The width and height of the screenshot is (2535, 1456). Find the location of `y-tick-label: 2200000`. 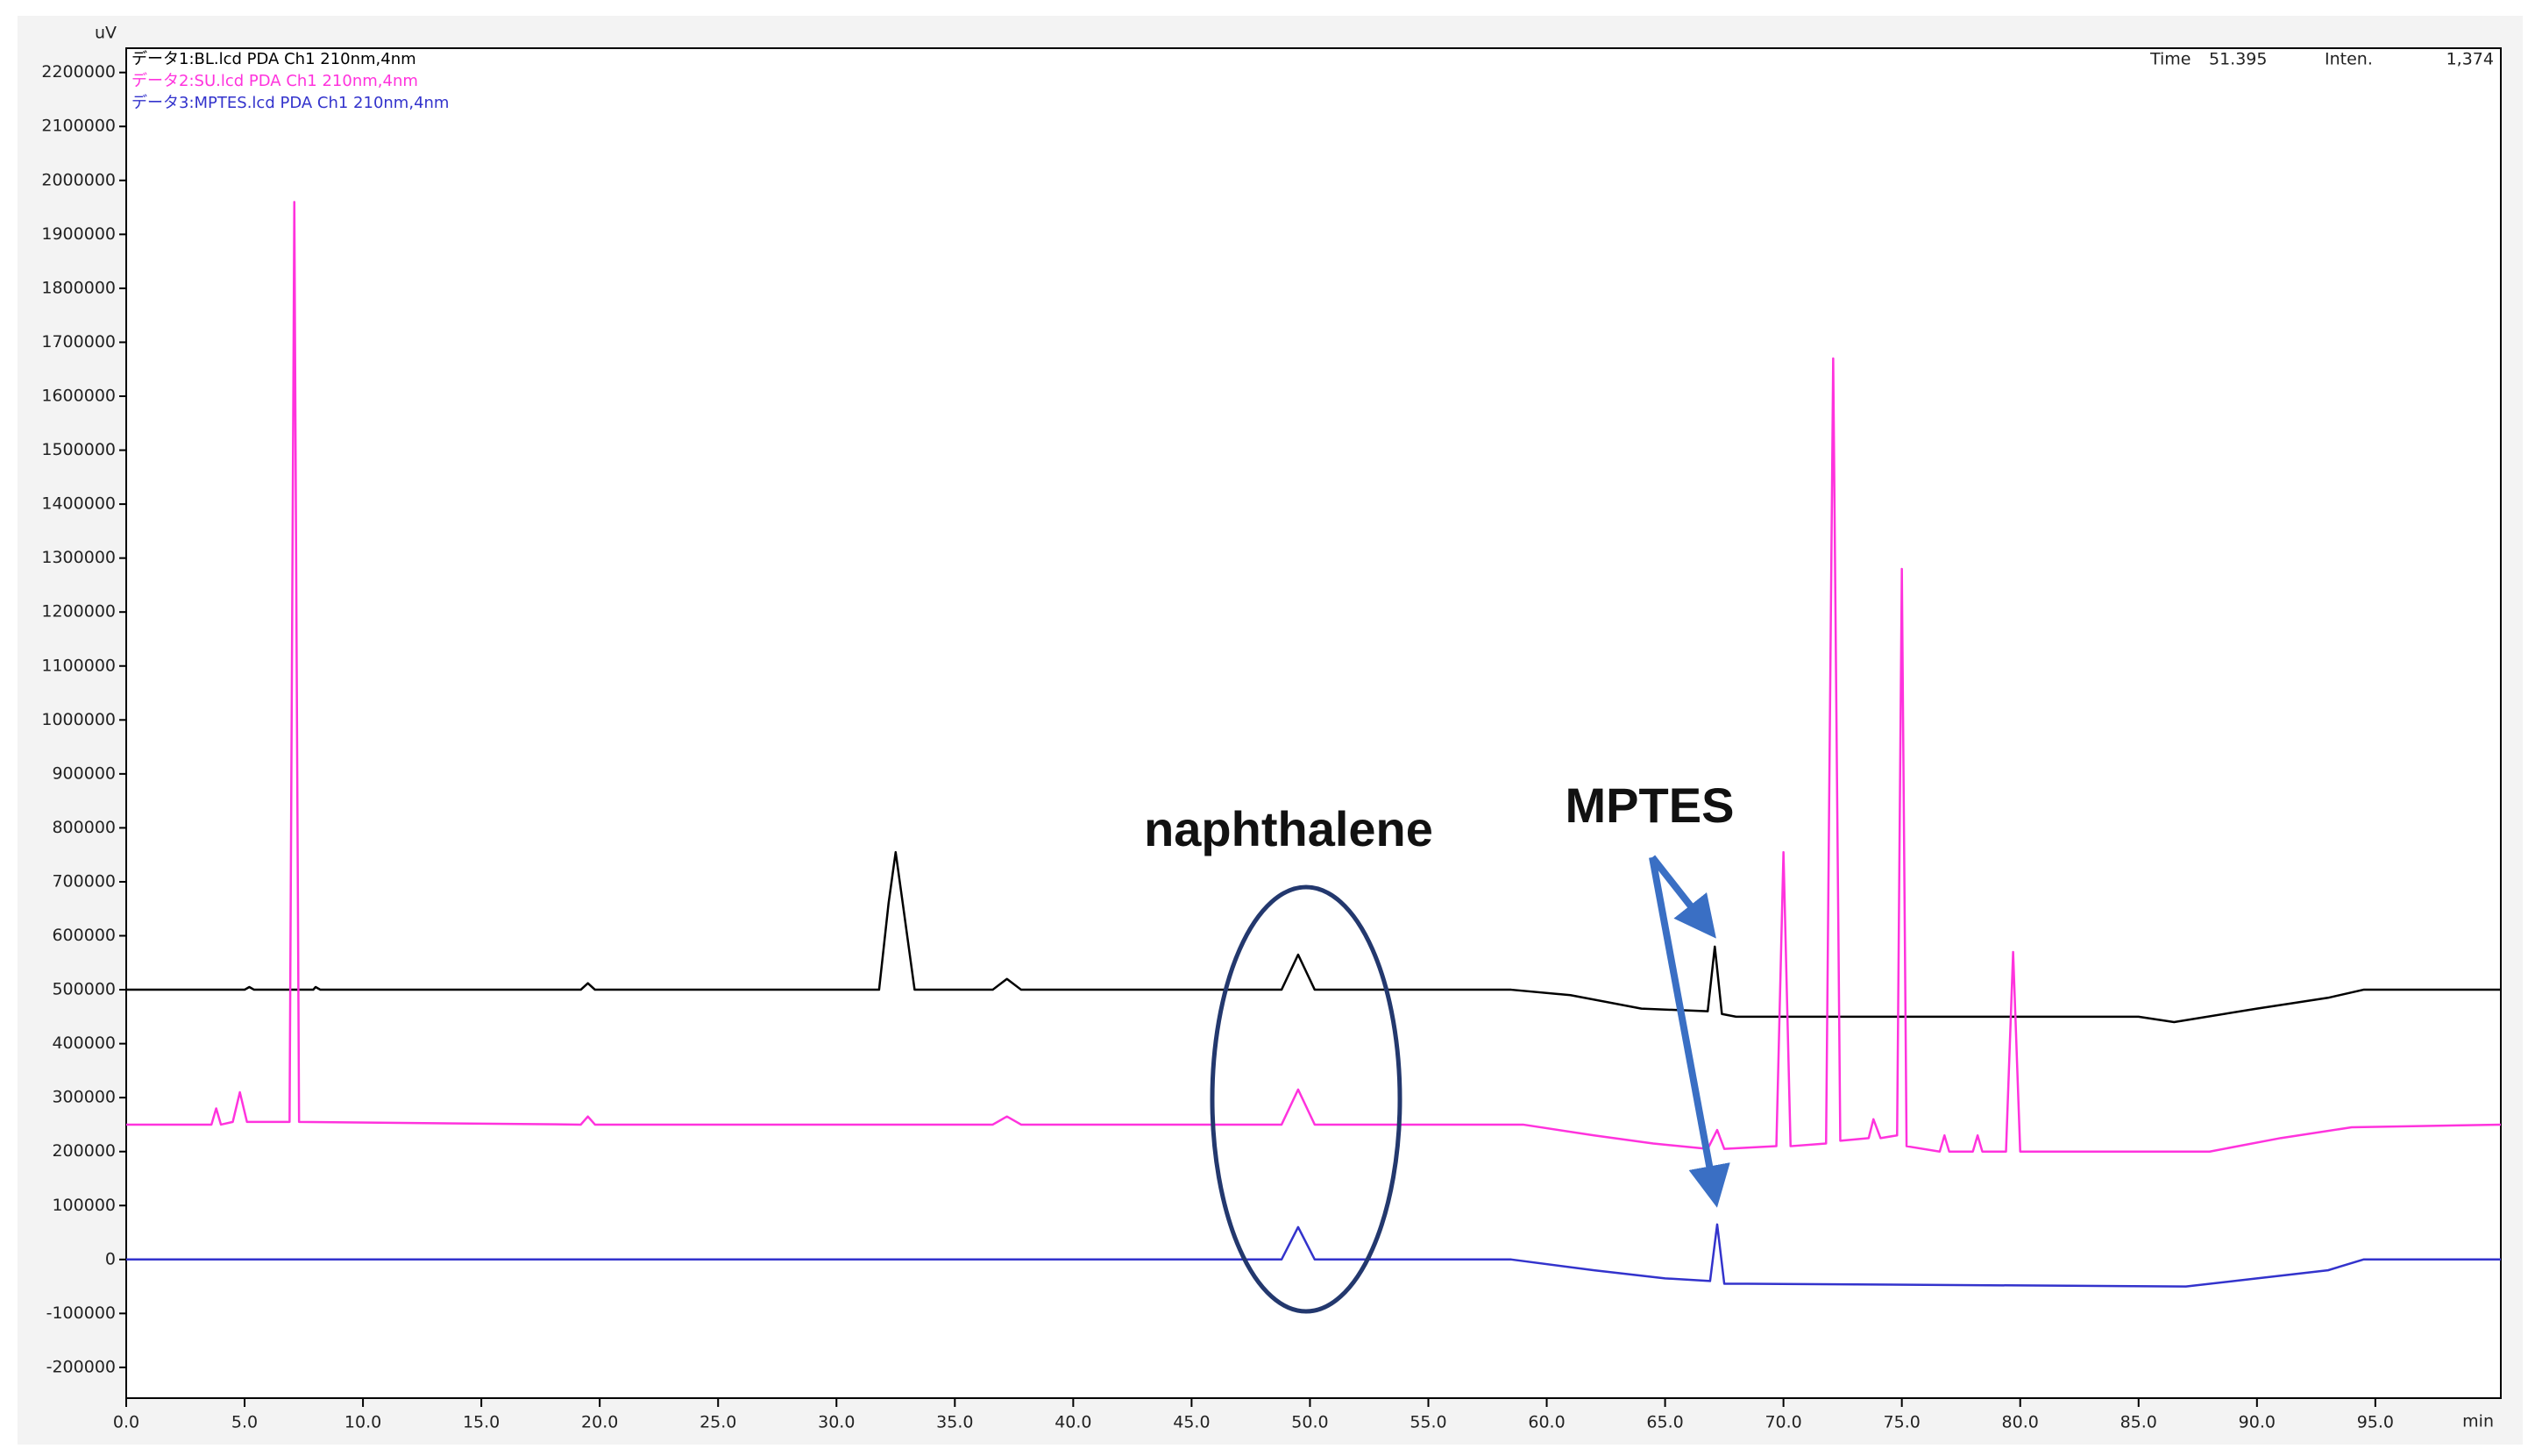

y-tick-label: 2200000 is located at coordinates (78, 72).